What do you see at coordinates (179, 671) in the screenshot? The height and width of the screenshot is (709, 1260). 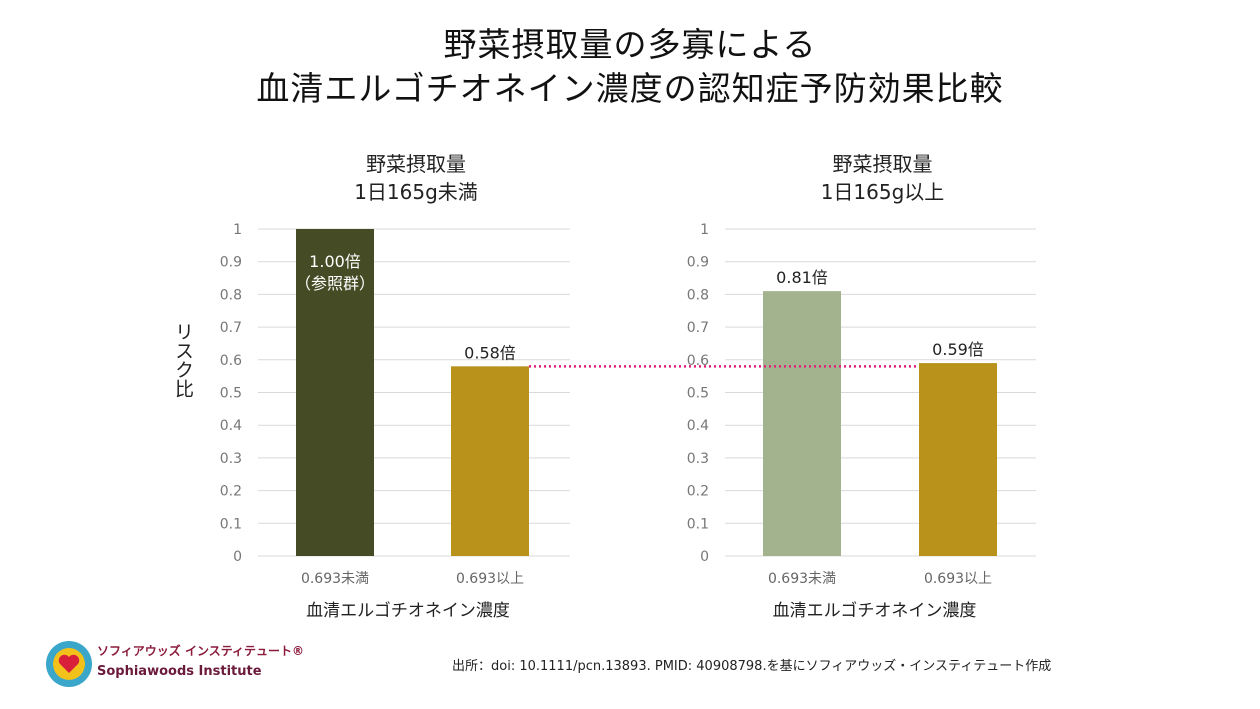 I see `logo-text-en: Sophiawoods Institute` at bounding box center [179, 671].